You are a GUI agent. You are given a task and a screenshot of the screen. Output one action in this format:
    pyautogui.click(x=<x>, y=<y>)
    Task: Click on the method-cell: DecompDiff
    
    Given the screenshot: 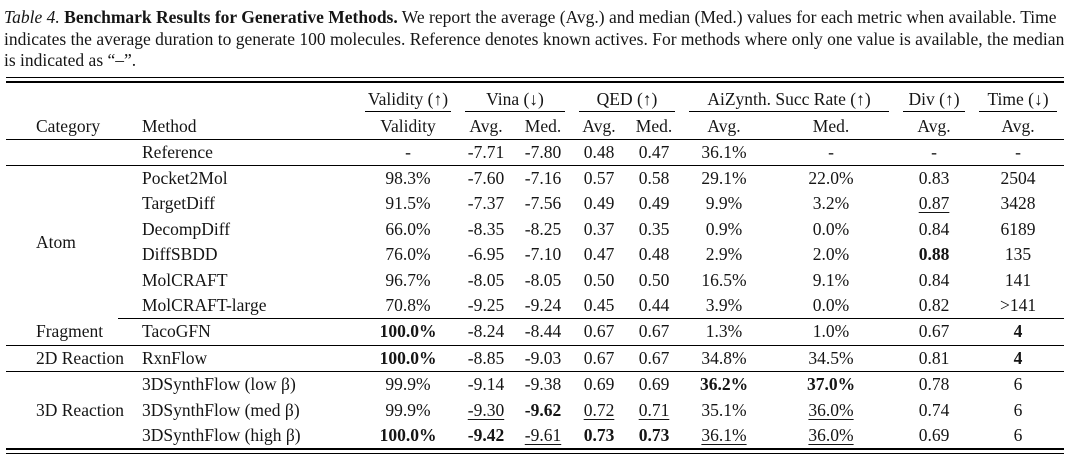 What is the action you would take?
    pyautogui.click(x=186, y=228)
    